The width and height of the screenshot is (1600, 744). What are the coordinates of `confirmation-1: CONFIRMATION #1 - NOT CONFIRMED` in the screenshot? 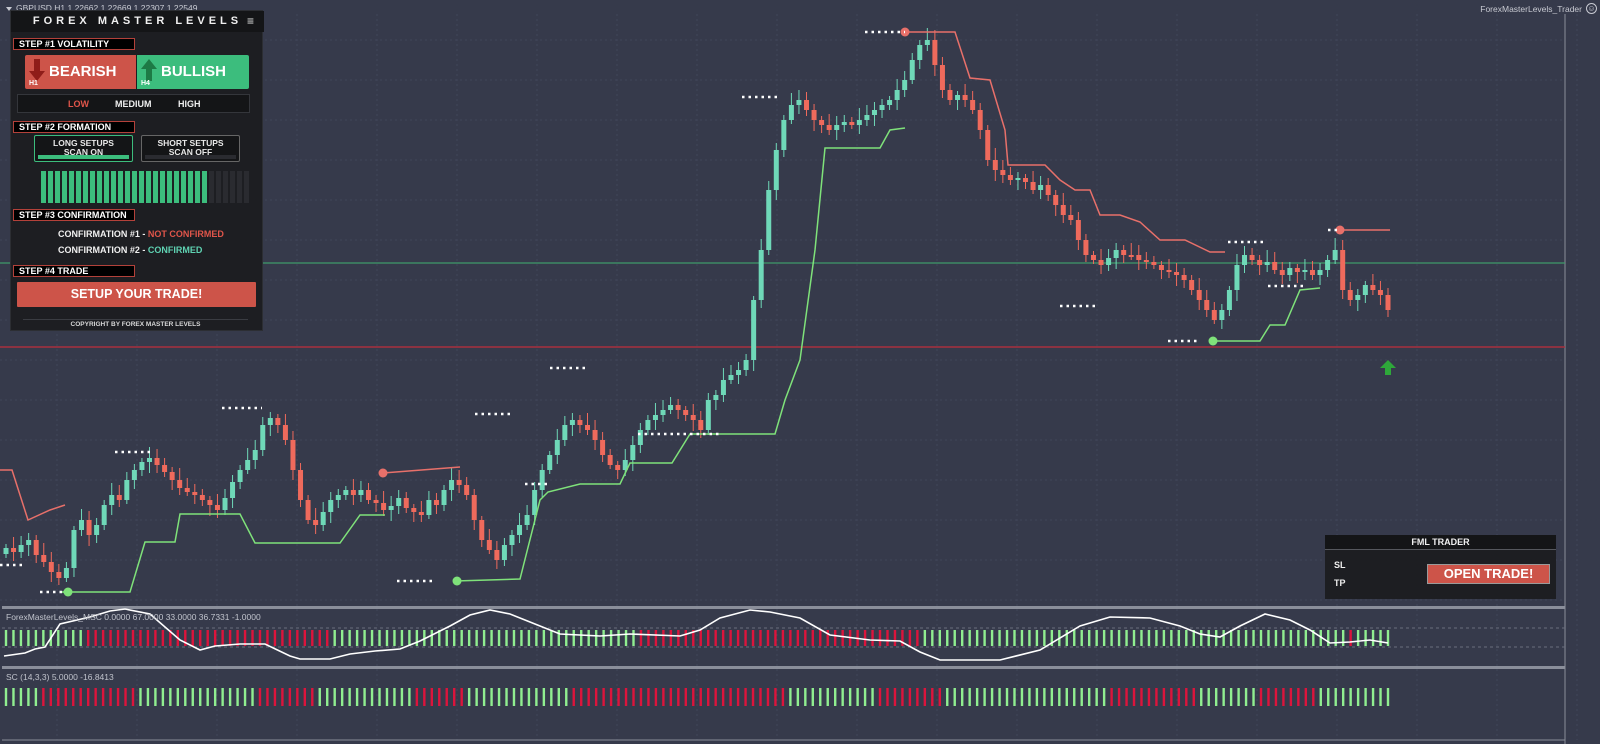 It's located at (141, 234).